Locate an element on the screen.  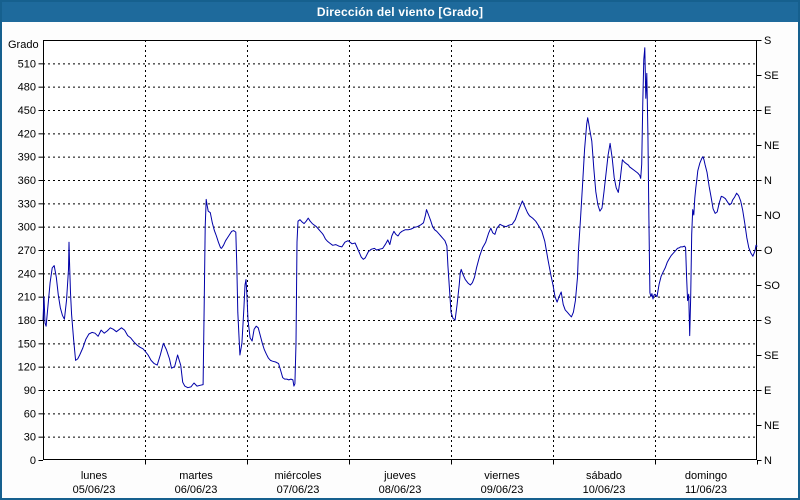
y-left-tick-label: 480 is located at coordinates (27, 88).